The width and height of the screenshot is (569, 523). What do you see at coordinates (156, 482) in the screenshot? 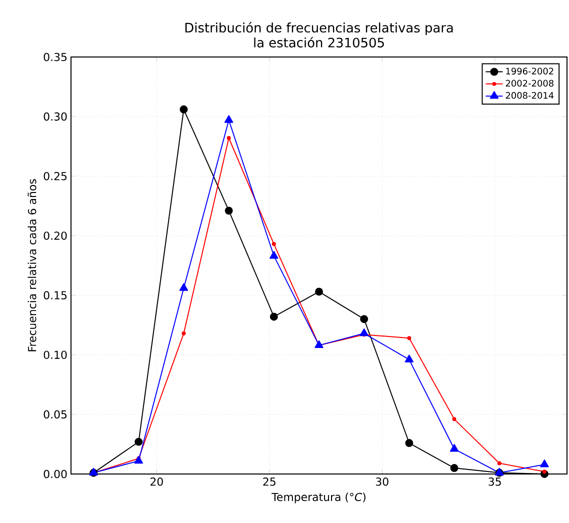
I see `x-tick-label: 20` at bounding box center [156, 482].